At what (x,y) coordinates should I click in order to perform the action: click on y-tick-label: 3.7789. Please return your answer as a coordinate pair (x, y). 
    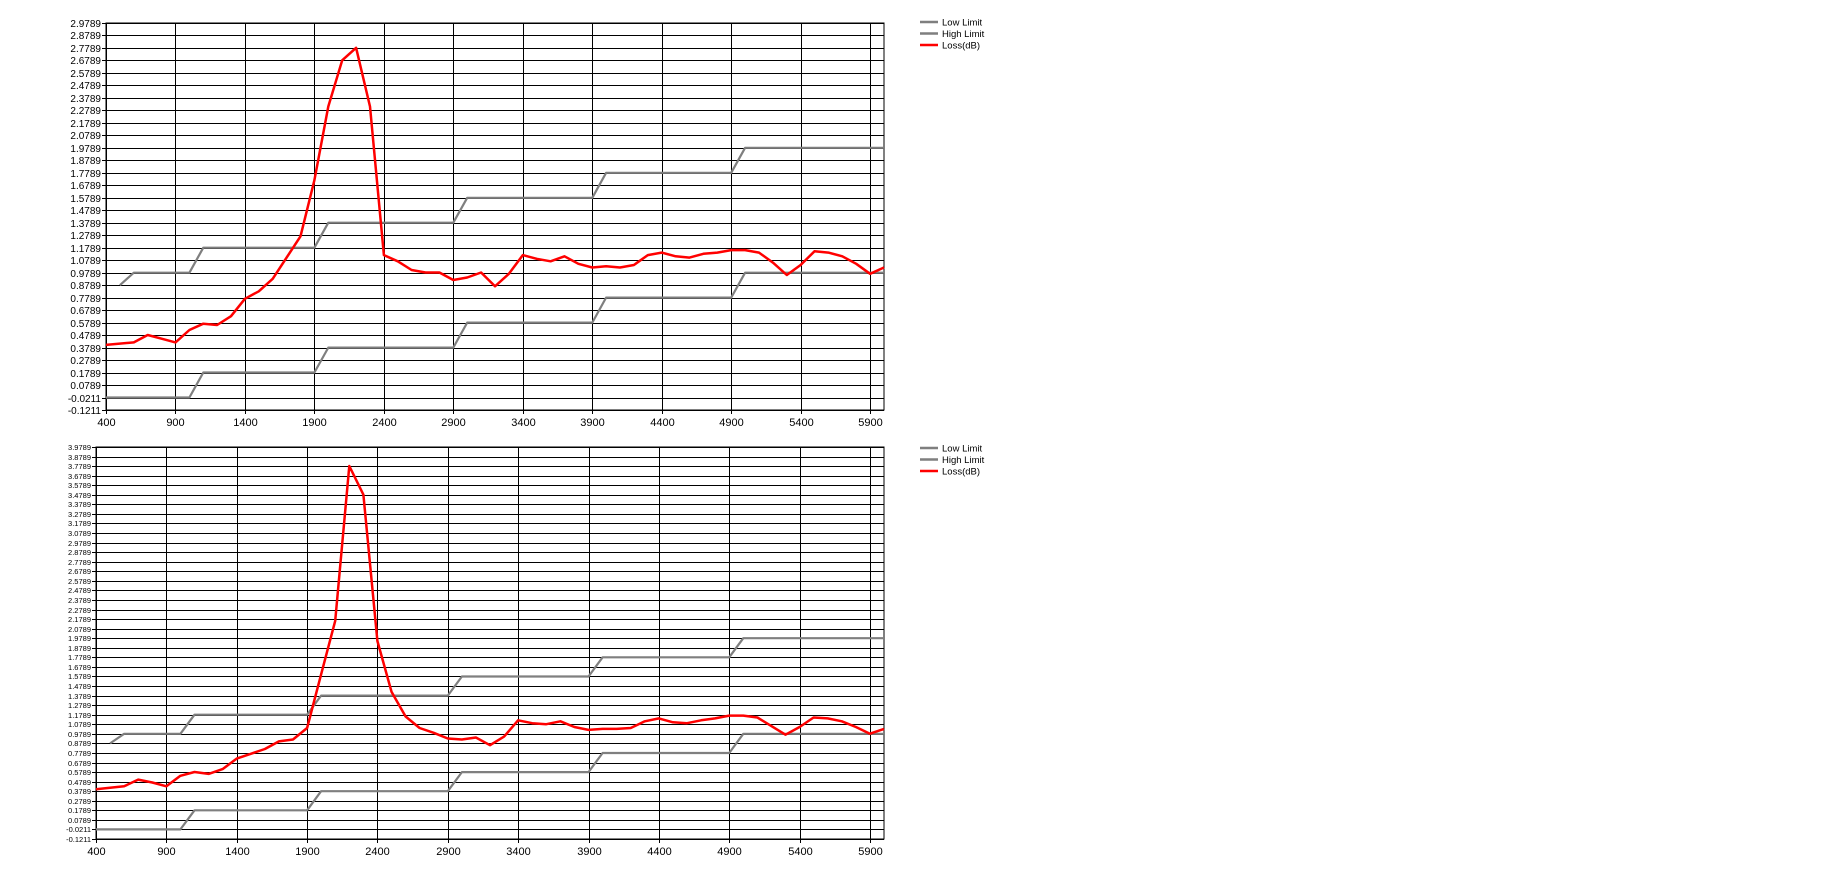
    Looking at the image, I should click on (79, 466).